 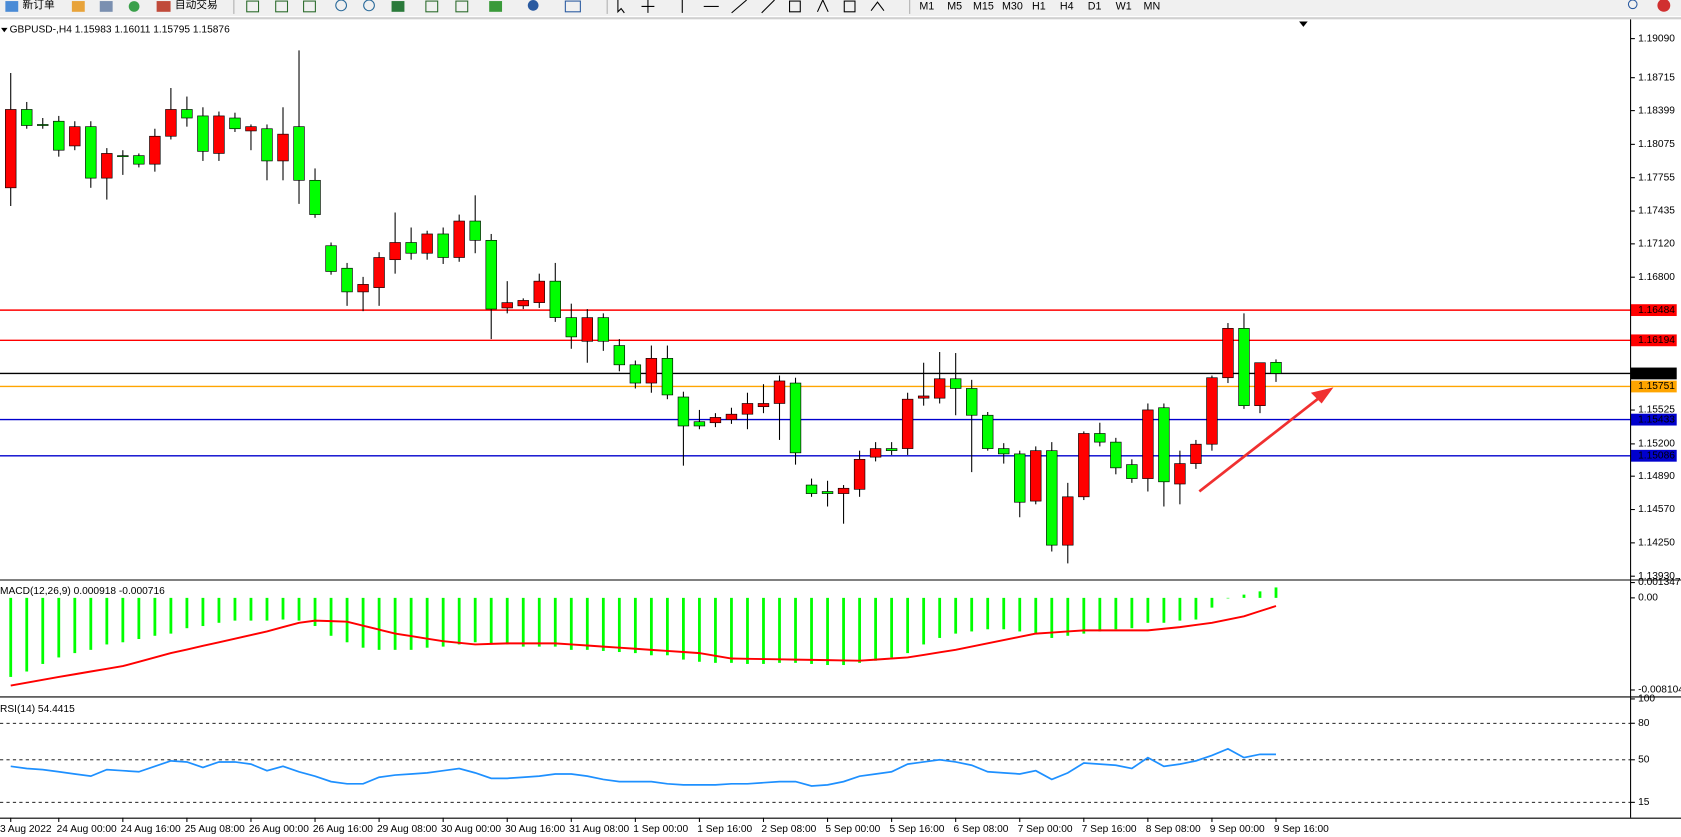 What do you see at coordinates (215, 829) in the screenshot?
I see `x-tick-label: 25 Aug 08:00` at bounding box center [215, 829].